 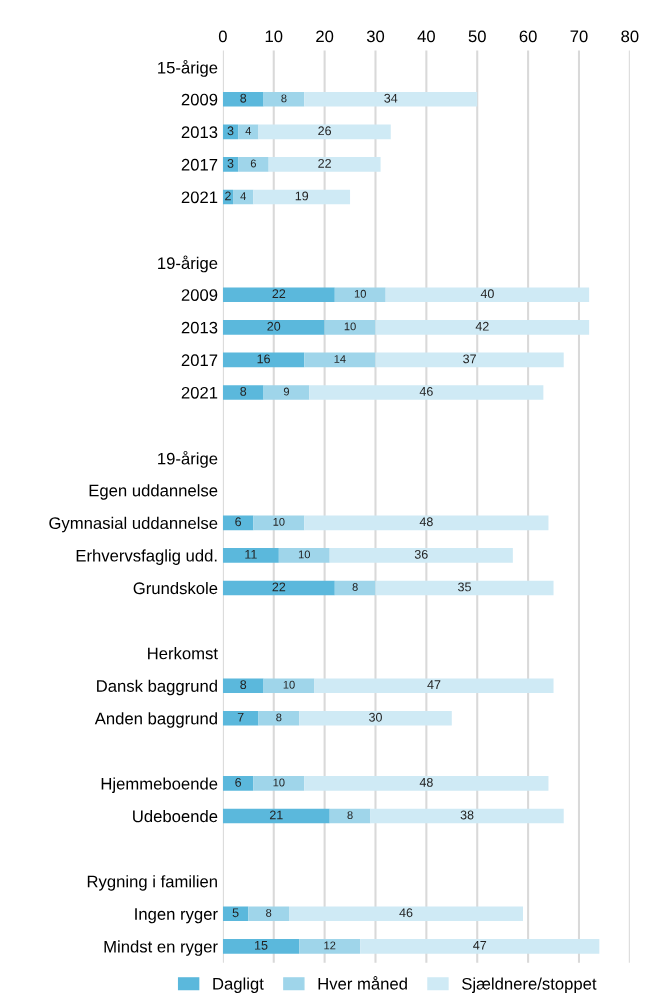 I want to click on data-label: 15, so click(x=261, y=945).